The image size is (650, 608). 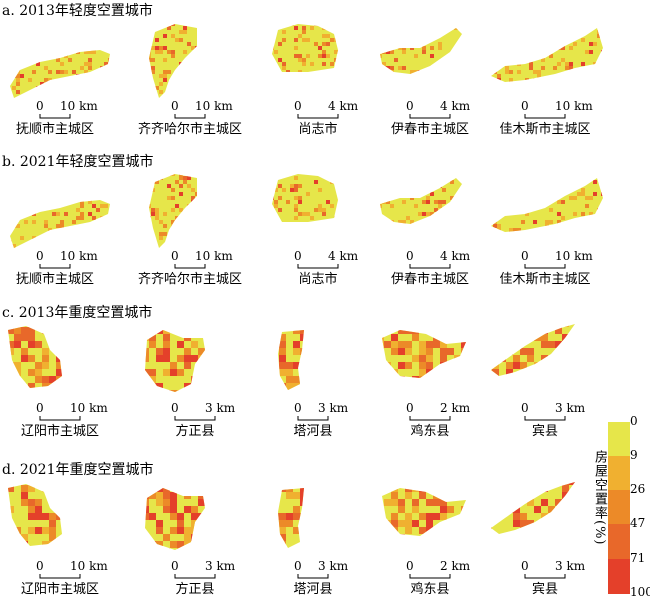 I want to click on city-boundary, so click(x=421, y=201).